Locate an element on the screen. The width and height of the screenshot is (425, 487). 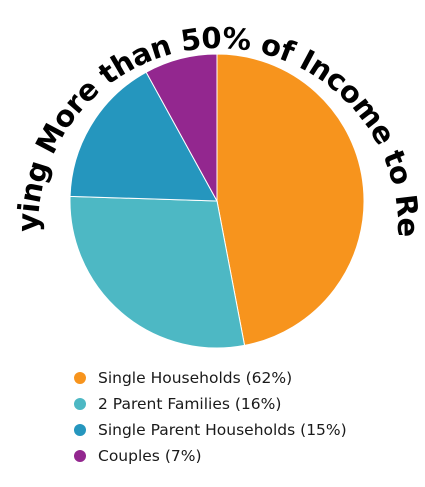
legend-label: 2 Parent Families (16%) is located at coordinates (189, 404).